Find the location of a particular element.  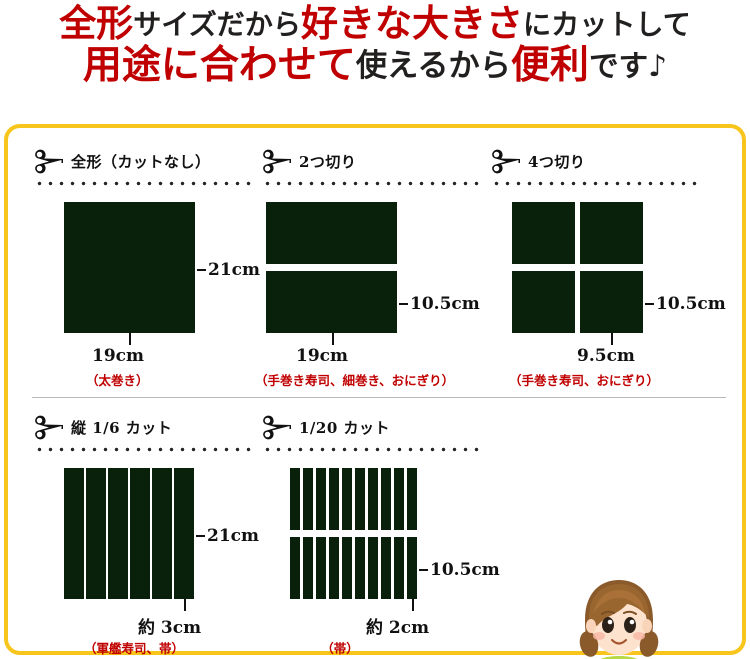

cell-tate-1-6-width-label: 約 3cm is located at coordinates (170, 628).